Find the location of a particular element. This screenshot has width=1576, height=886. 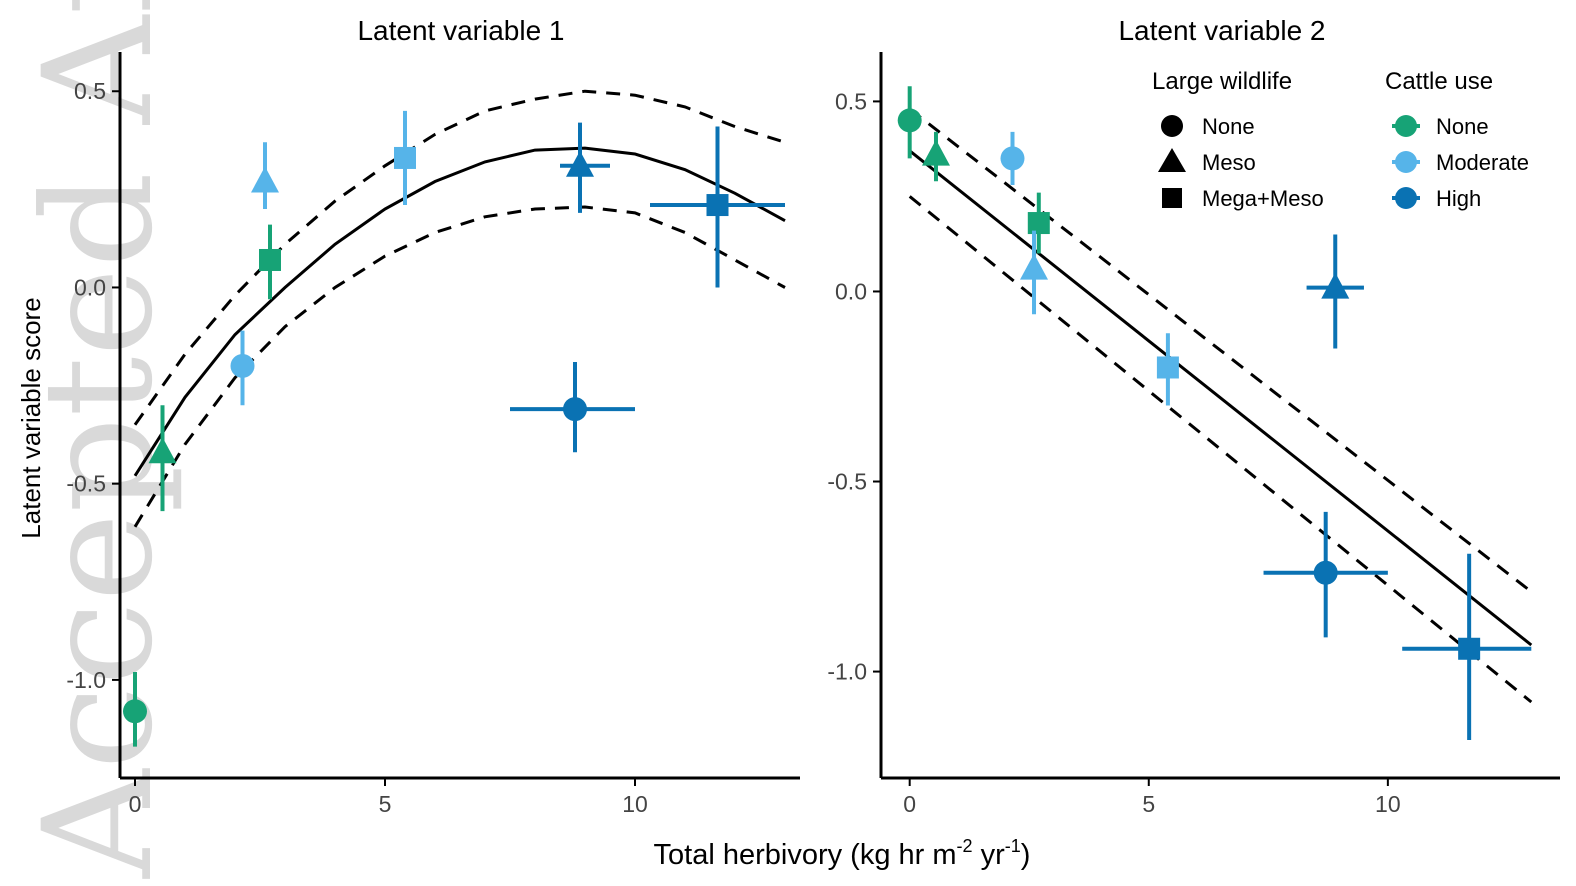

legend-cattle-high: High is located at coordinates (1436, 198).